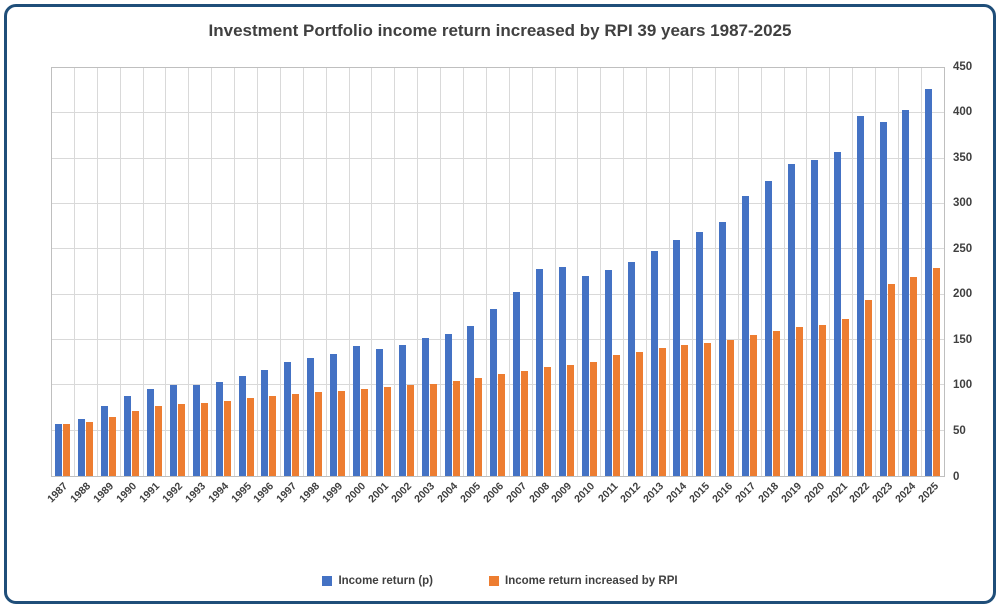  Describe the element at coordinates (470, 493) in the screenshot. I see `x-tick-label: 2005` at that location.